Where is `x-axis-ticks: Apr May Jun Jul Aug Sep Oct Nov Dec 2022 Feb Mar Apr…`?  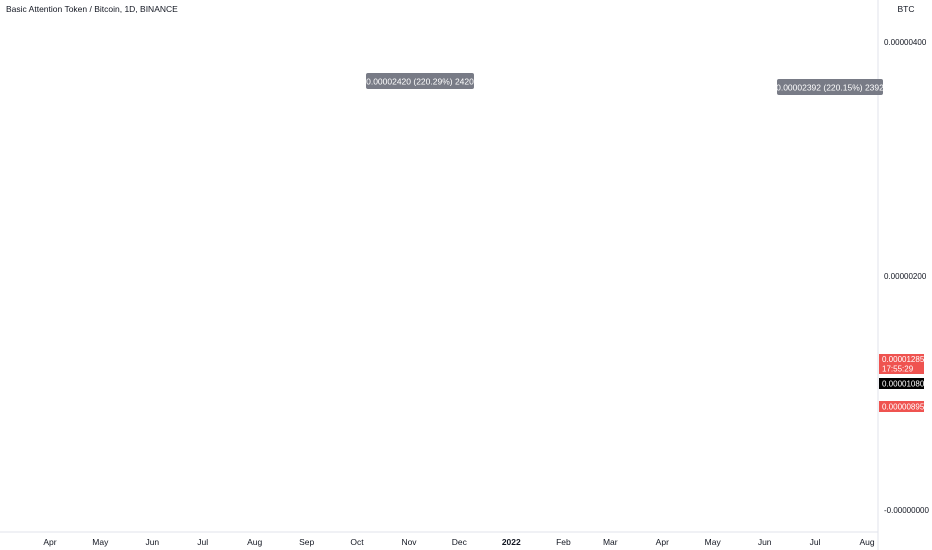
x-axis-ticks: Apr May Jun Jul Aug Sep Oct Nov Dec 2022 Feb Mar Apr… is located at coordinates (458, 542).